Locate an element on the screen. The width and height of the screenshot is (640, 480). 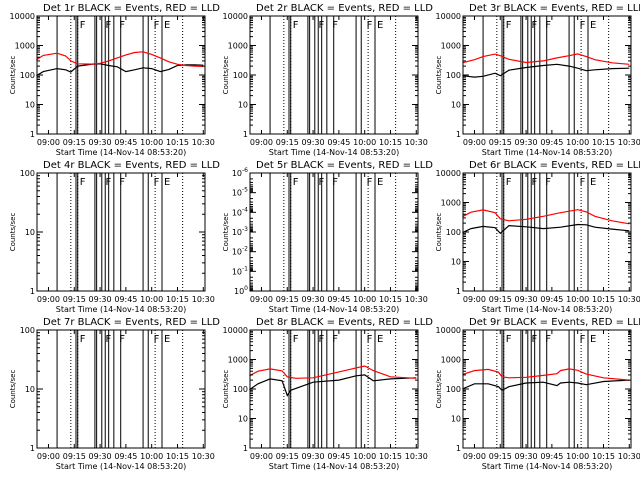
y-tick-label: 10⁻² is located at coordinates (240, 251).